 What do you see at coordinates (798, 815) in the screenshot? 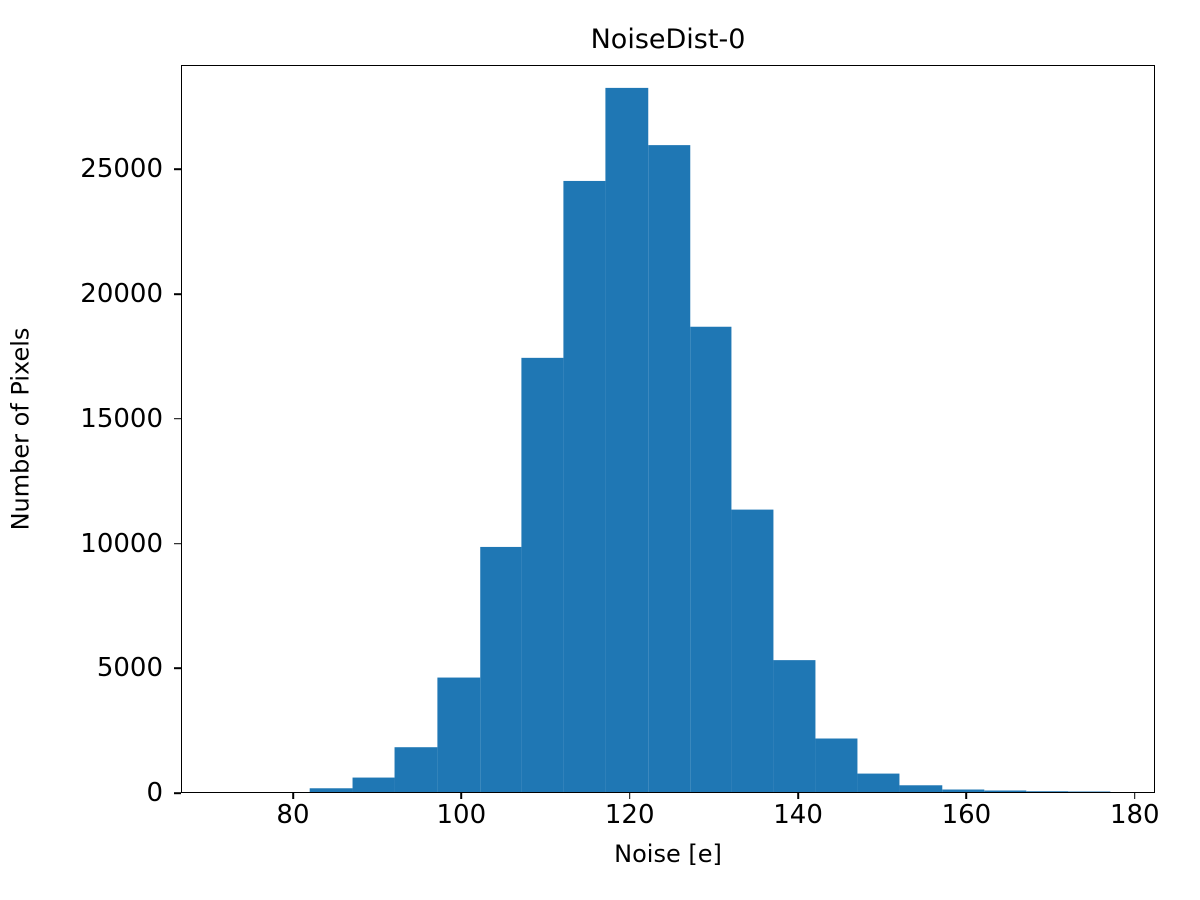
I see `x-tick-label: 140` at bounding box center [798, 815].